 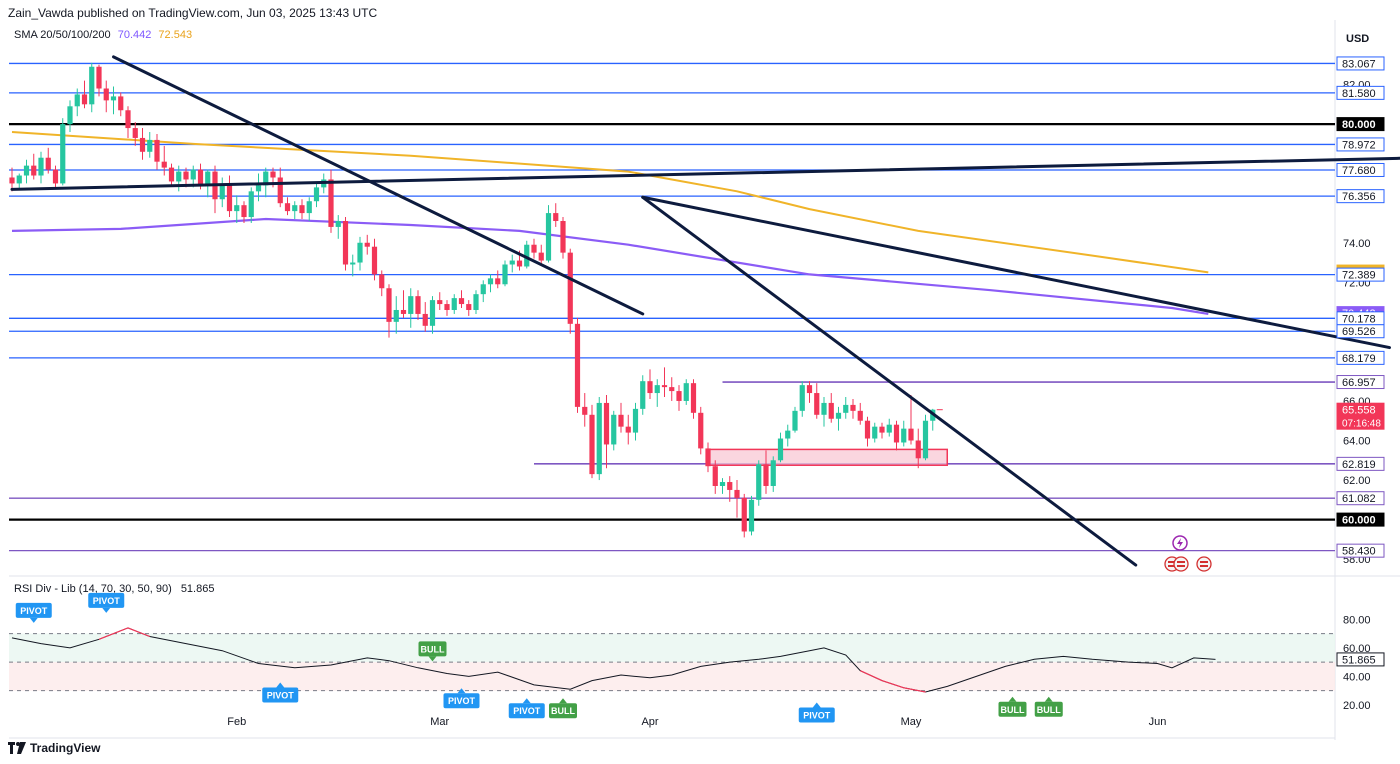 I want to click on pivot-label: PIVOT, so click(x=106, y=602).